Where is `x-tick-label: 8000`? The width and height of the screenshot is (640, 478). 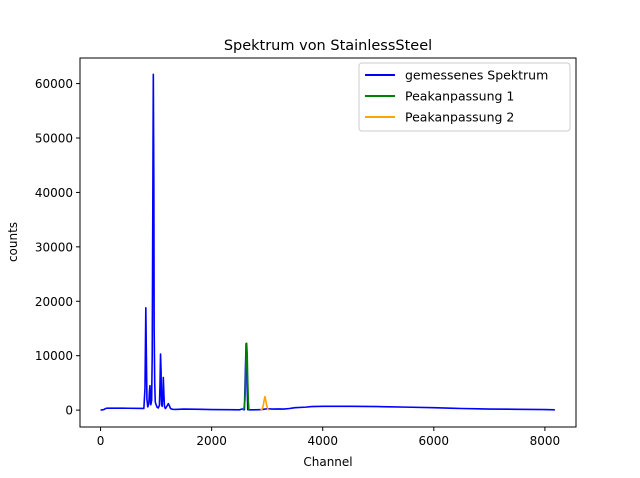
x-tick-label: 8000 is located at coordinates (545, 441).